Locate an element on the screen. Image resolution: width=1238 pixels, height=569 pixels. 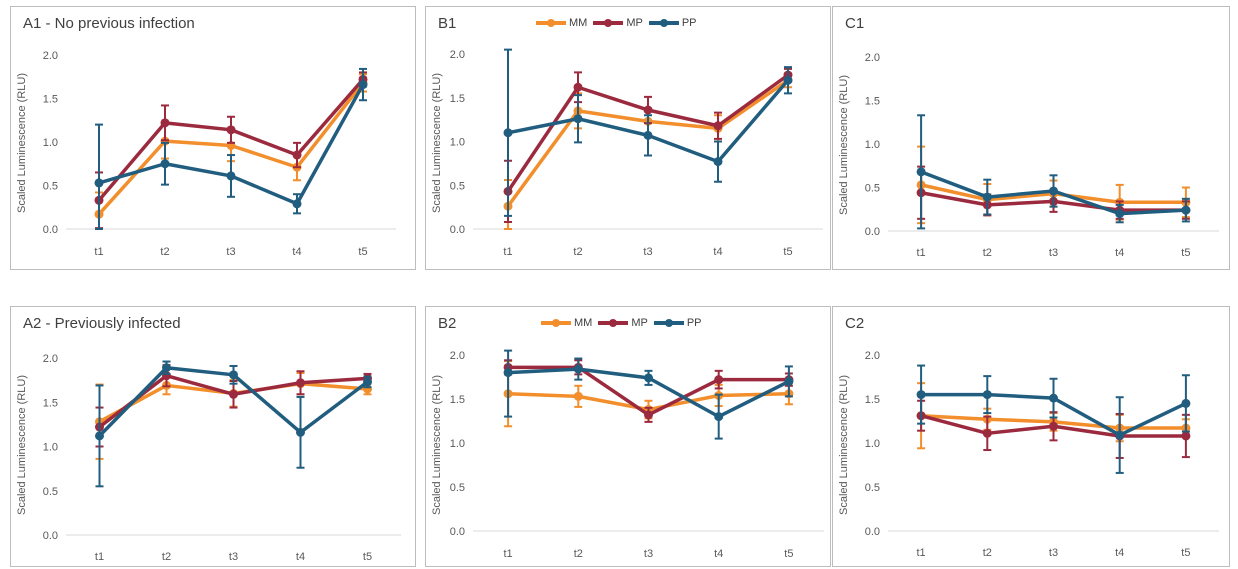
data-point-mm is located at coordinates (578, 396).